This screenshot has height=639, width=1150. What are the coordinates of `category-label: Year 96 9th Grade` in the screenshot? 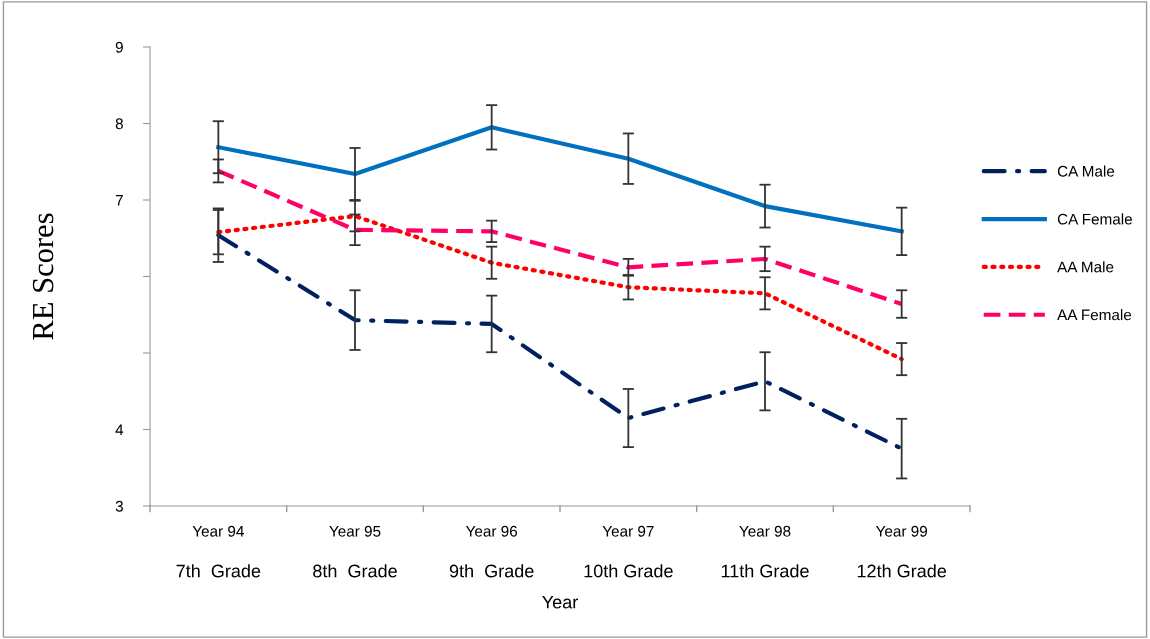 It's located at (491, 551).